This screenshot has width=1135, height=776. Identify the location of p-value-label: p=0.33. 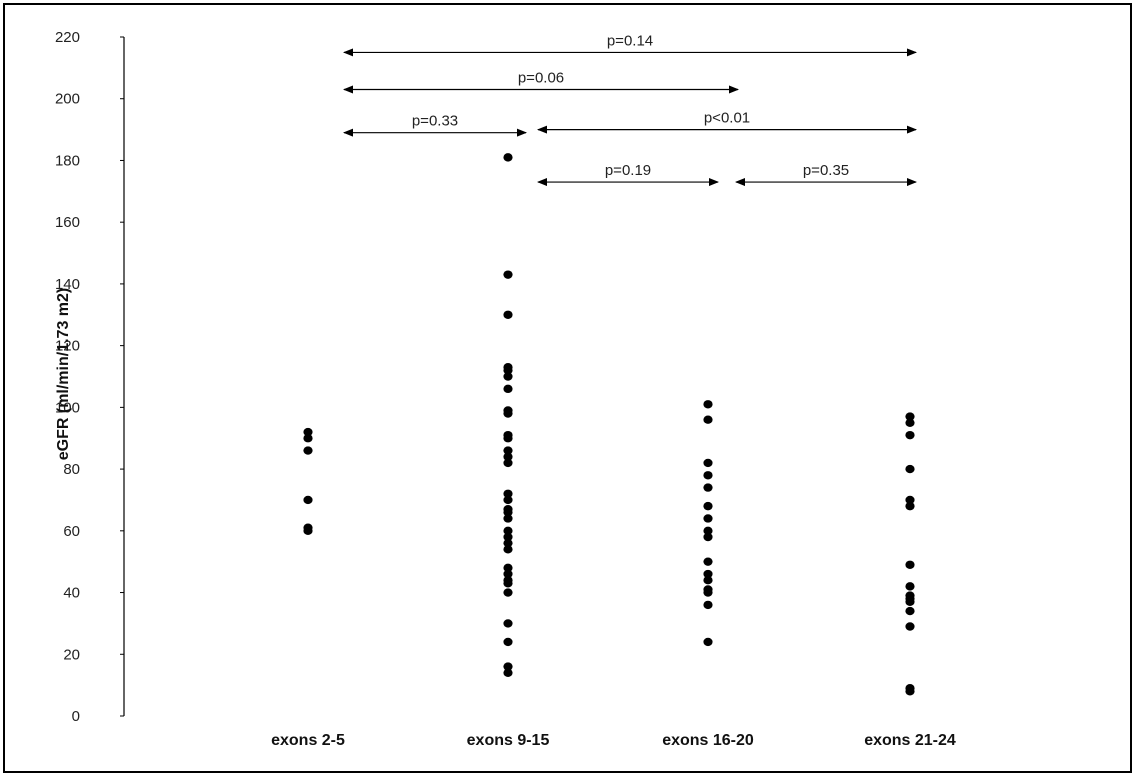
(435, 121).